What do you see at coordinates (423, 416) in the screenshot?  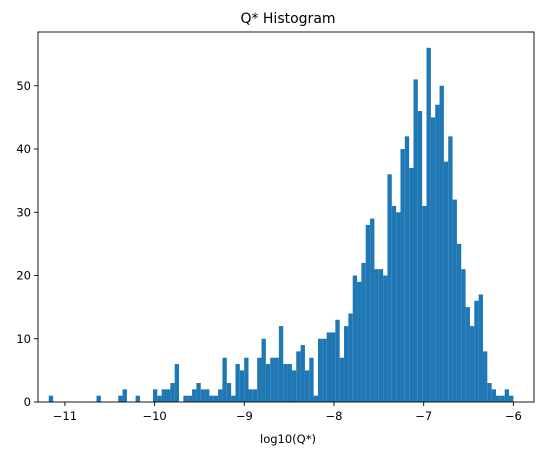 I see `x-tick-label: −7` at bounding box center [423, 416].